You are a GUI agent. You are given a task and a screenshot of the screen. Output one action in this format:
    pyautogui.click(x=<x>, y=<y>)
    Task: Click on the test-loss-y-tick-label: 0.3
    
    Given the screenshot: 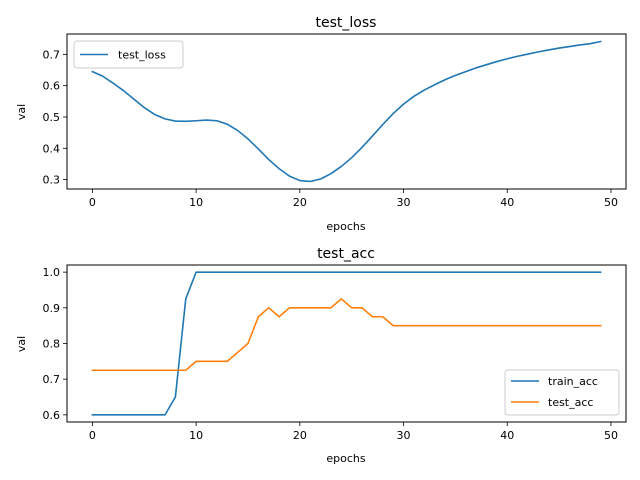 What is the action you would take?
    pyautogui.click(x=52, y=180)
    